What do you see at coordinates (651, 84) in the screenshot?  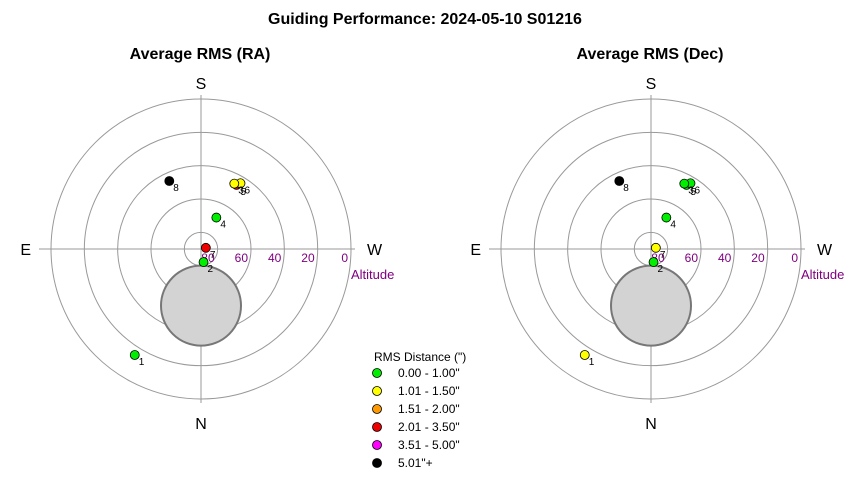 I see `dec-compass-top: S` at bounding box center [651, 84].